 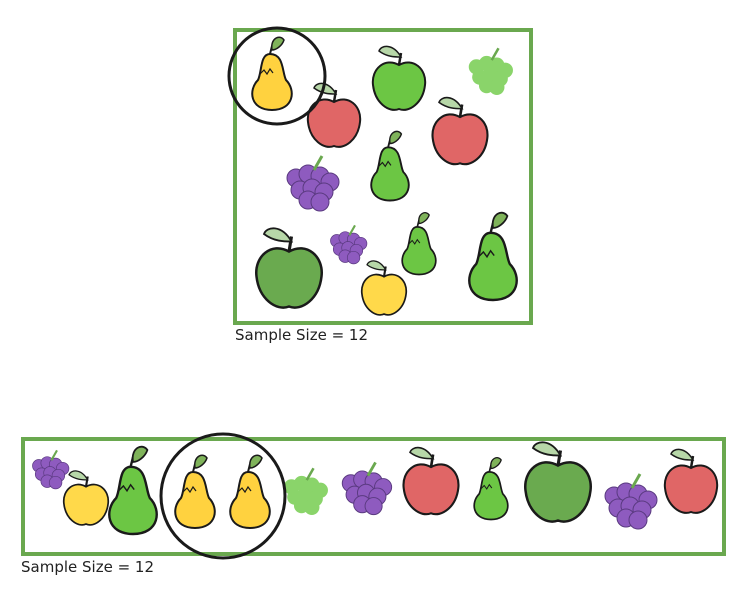 I want to click on selection-circle-square, so click(x=277, y=76).